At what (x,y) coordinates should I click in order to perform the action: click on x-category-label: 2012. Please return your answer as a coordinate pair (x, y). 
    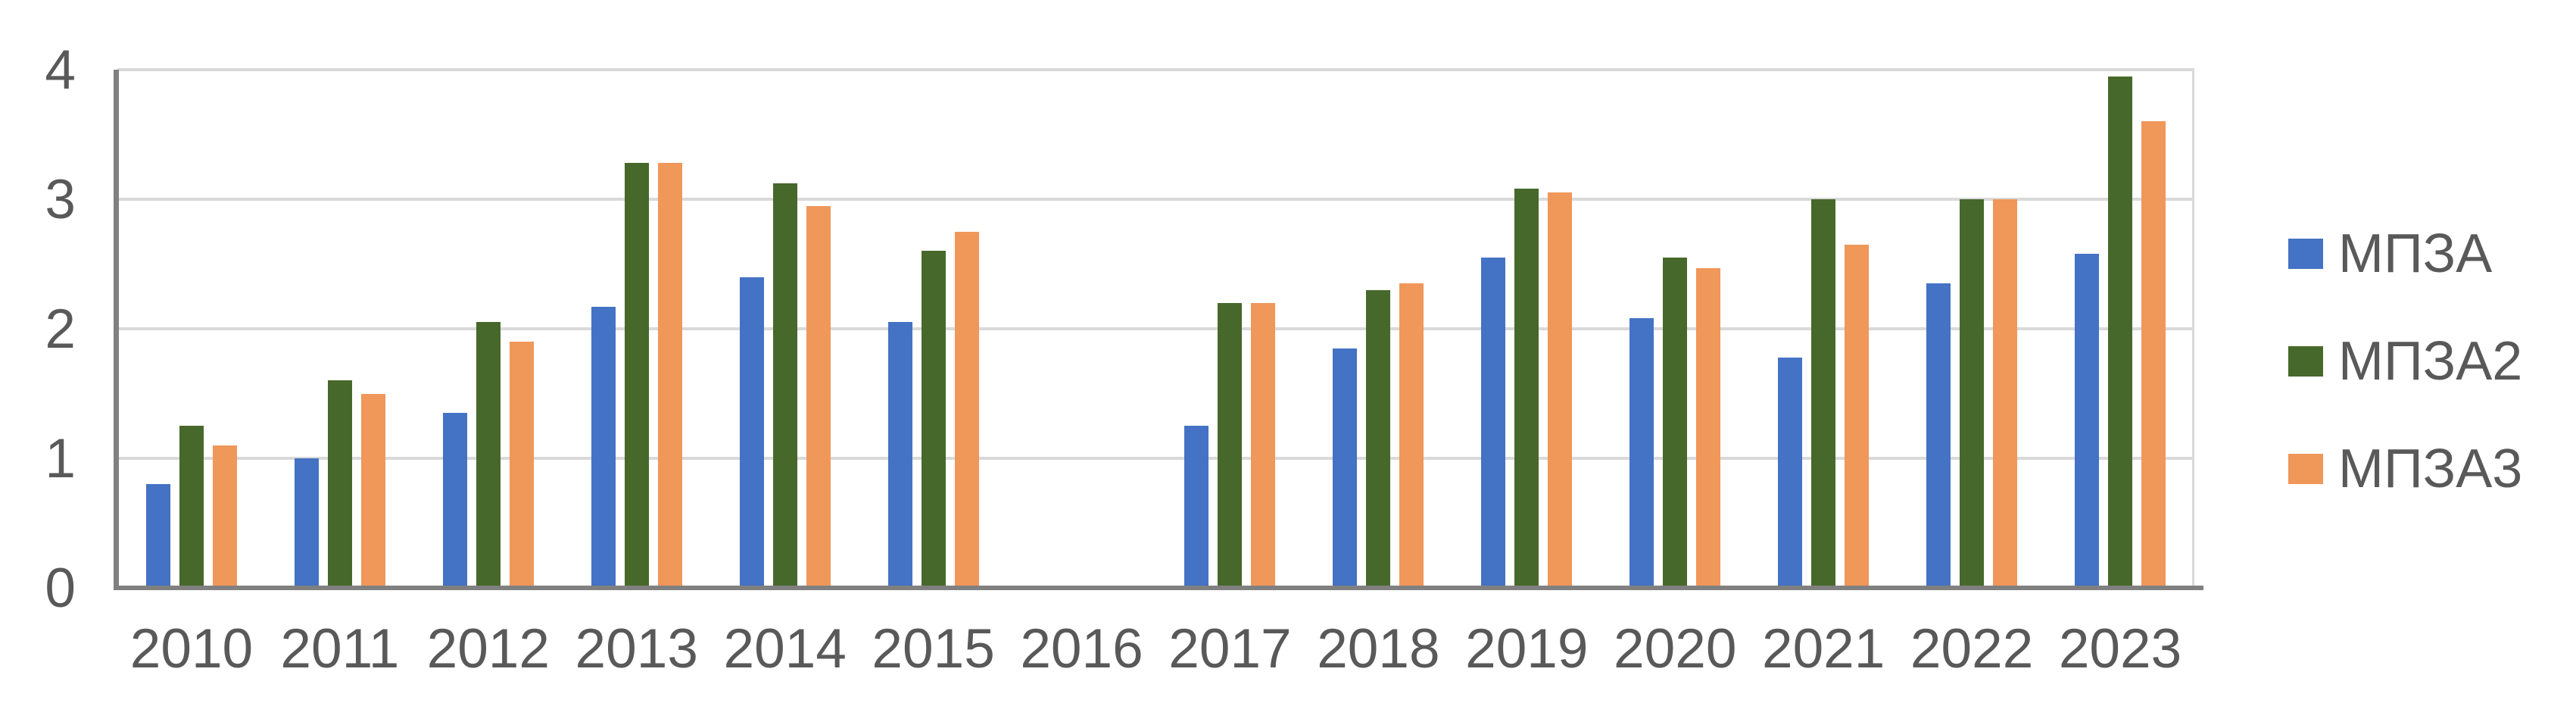
    Looking at the image, I should click on (488, 649).